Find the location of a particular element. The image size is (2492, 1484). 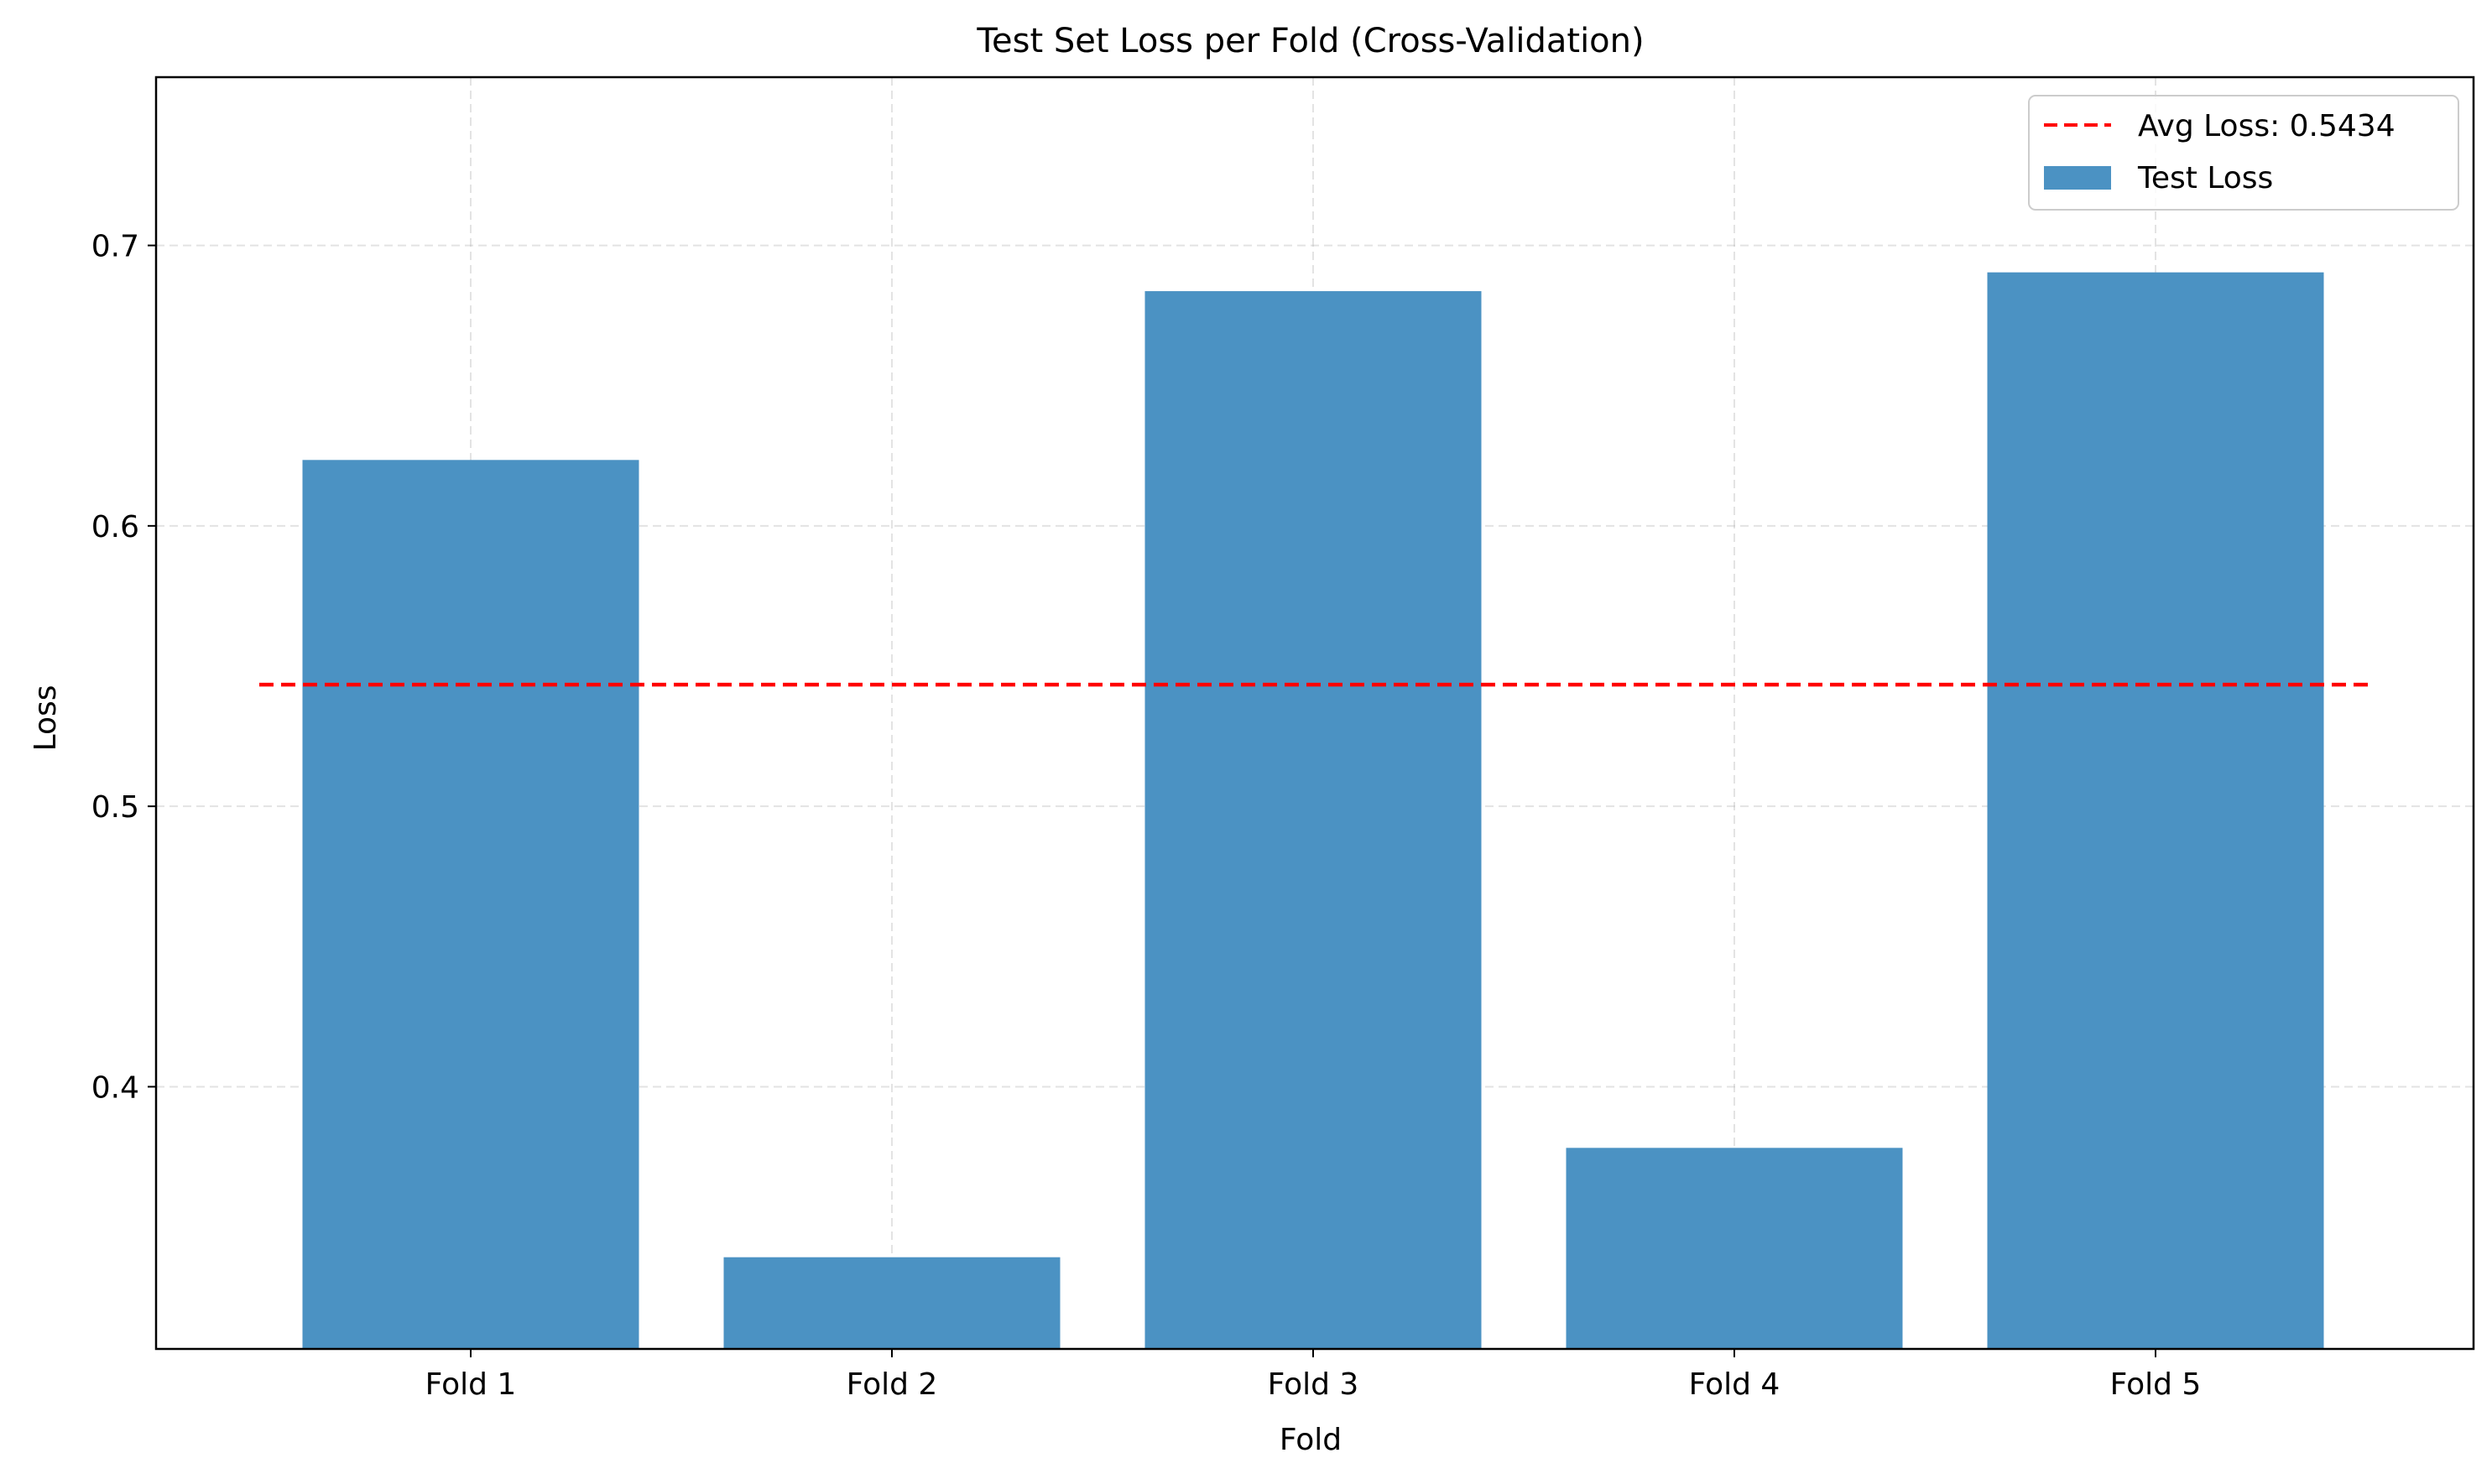

y-tick-label: 0.7 is located at coordinates (115, 247).